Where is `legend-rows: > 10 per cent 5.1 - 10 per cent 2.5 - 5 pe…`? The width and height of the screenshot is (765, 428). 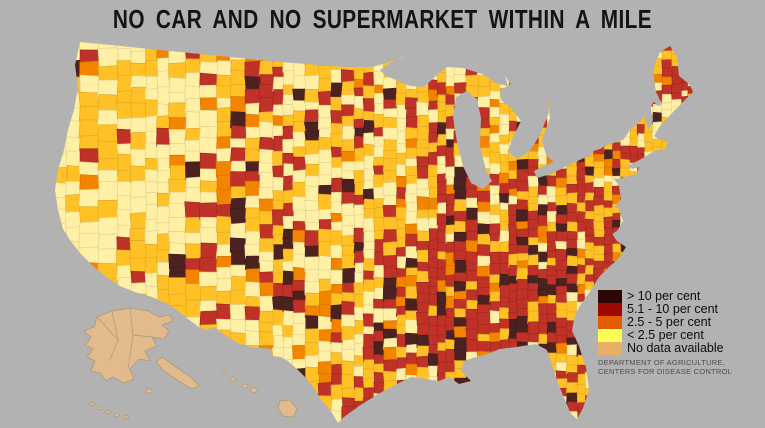
legend-rows: > 10 per cent 5.1 - 10 per cent 2.5 - 5 pe… is located at coordinates (680, 322).